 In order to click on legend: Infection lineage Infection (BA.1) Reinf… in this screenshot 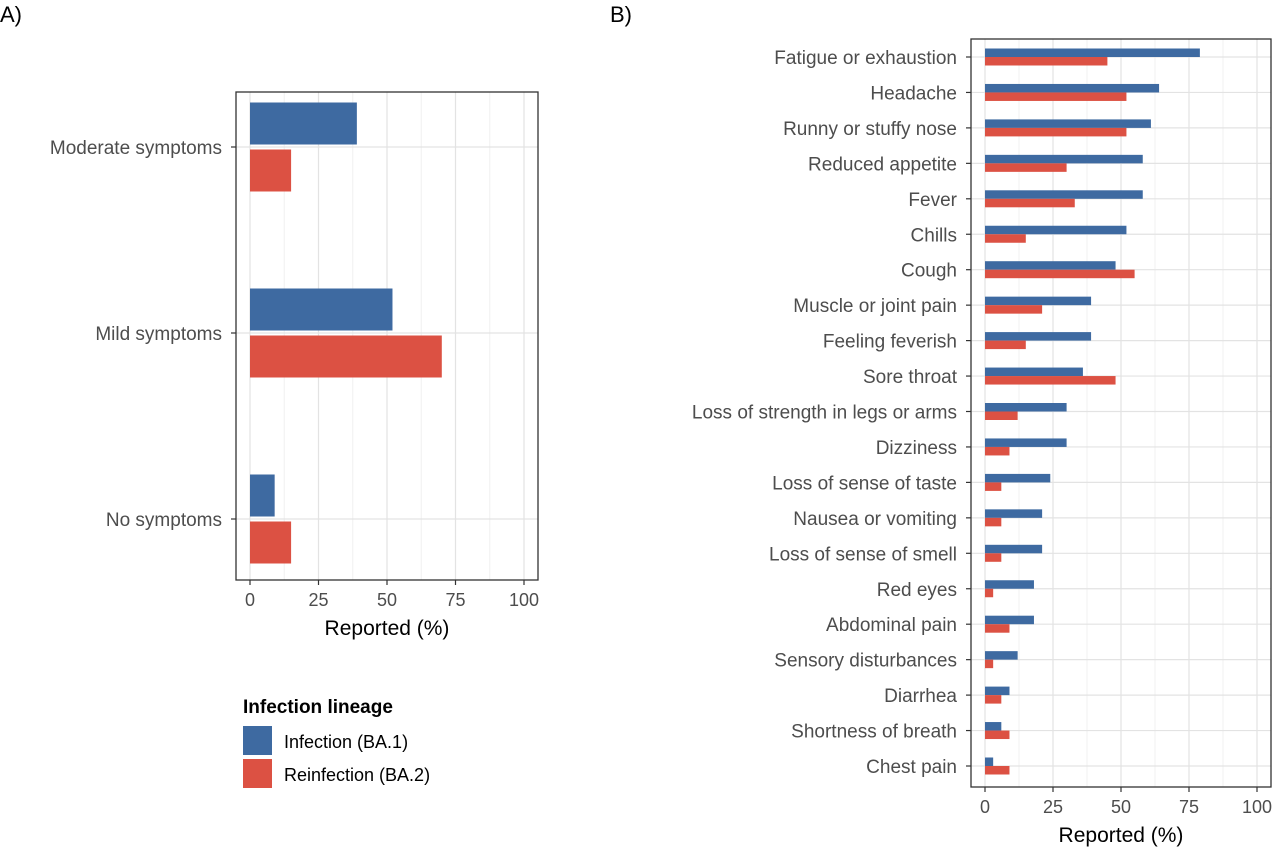, I will do `click(336, 742)`.